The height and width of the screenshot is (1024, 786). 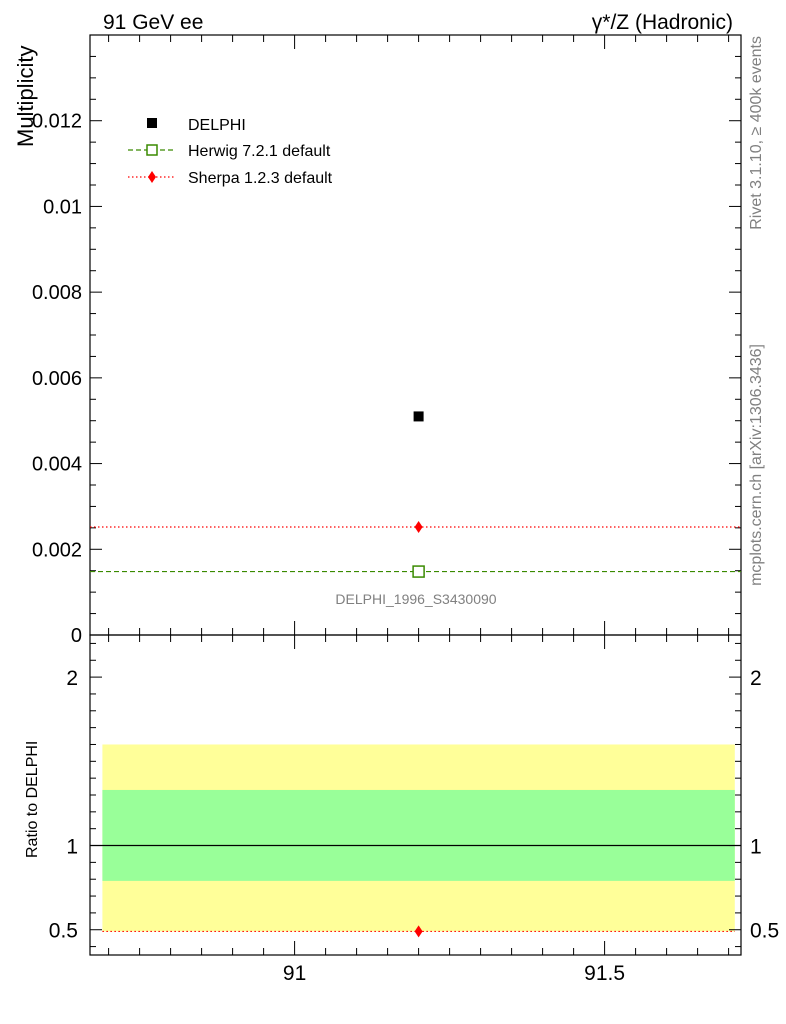 I want to click on ratio-series, so click(x=418, y=931).